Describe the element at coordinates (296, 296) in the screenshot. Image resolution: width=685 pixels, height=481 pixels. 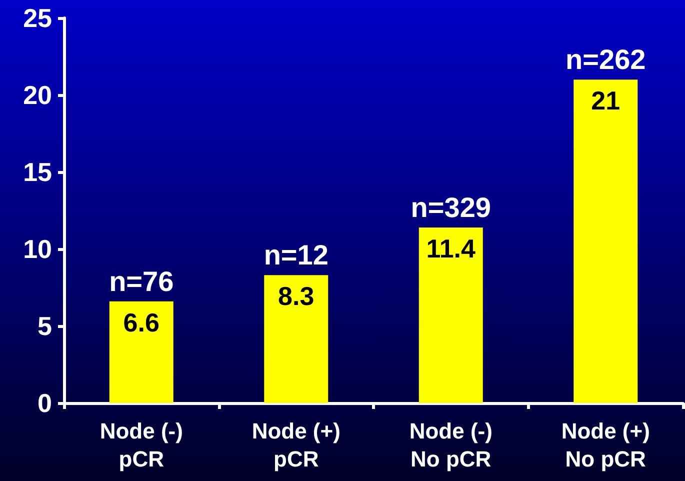
I see `data-label: 8.3` at that location.